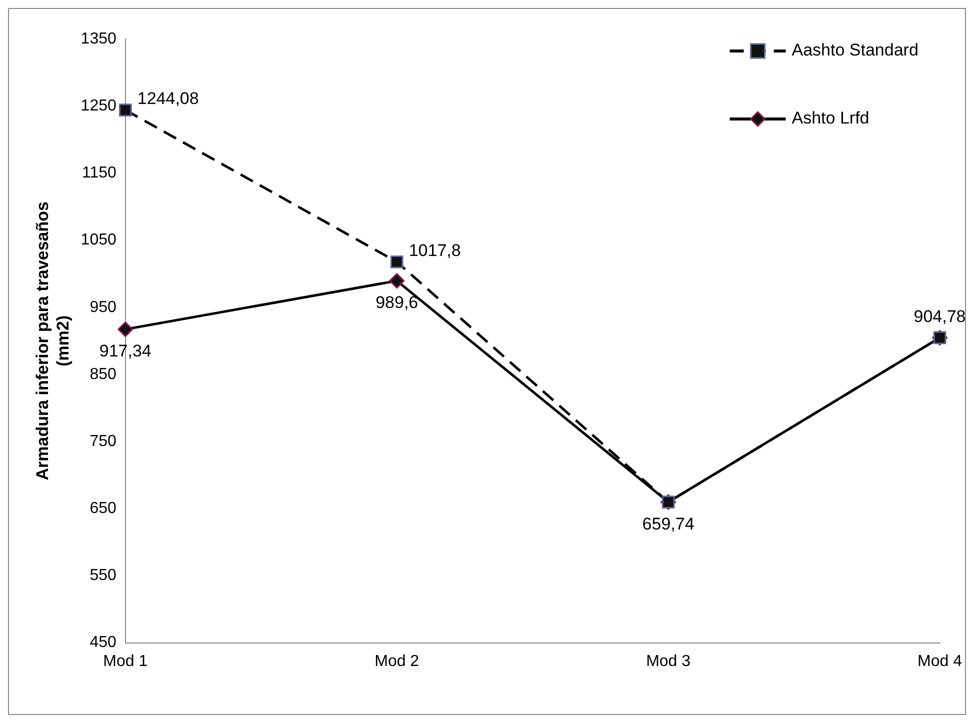 The image size is (974, 723). Describe the element at coordinates (940, 316) in the screenshot. I see `data-label: 904,78` at that location.